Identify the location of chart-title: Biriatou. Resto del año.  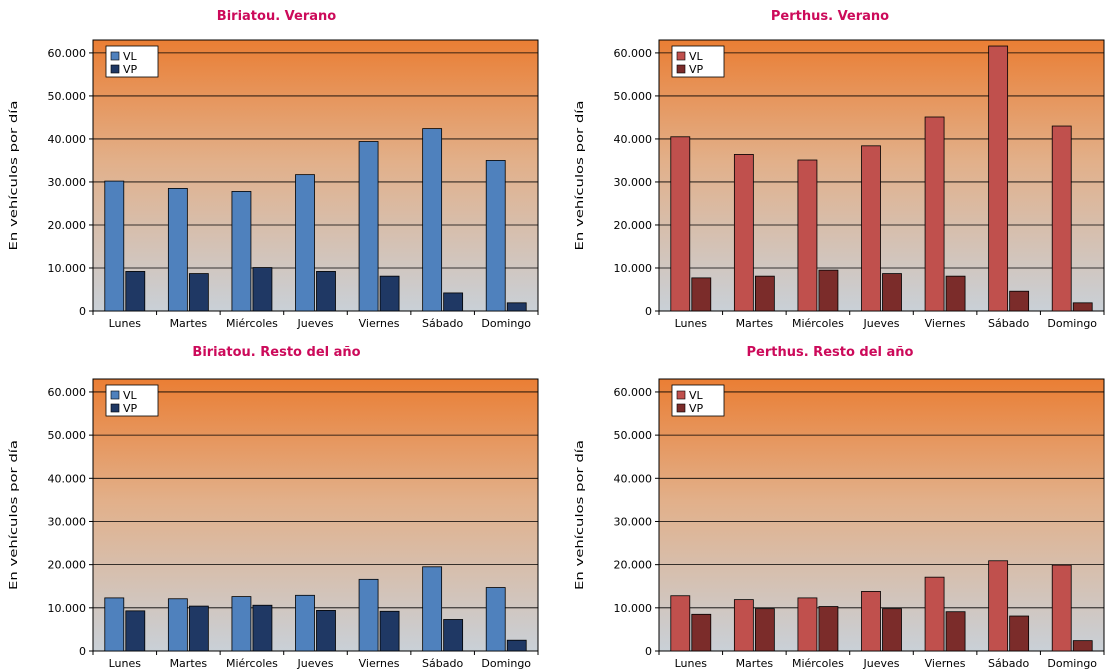
(276, 352).